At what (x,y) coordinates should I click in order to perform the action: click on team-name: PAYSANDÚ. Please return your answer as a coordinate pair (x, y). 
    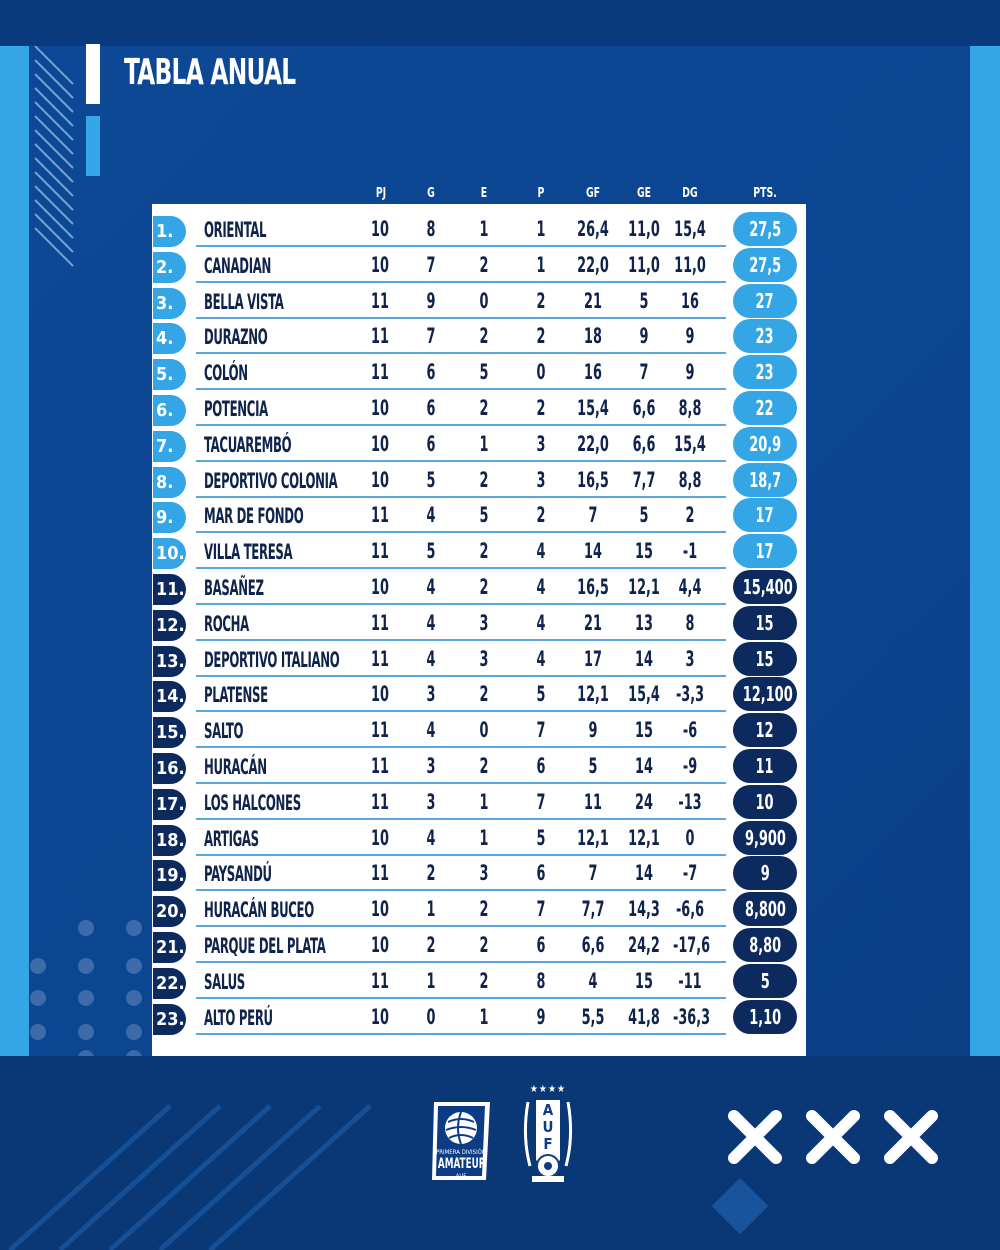
    Looking at the image, I should click on (238, 874).